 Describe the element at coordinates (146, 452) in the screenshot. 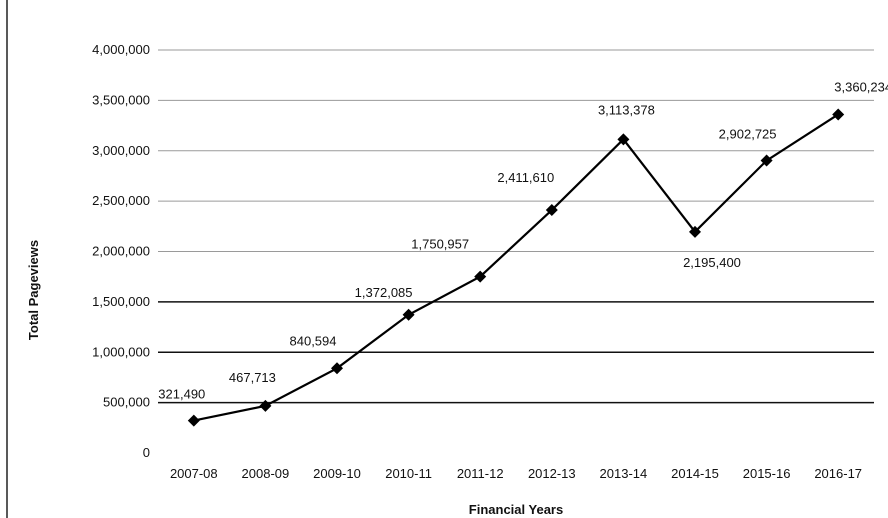

I see `y-tick-label: 0` at that location.